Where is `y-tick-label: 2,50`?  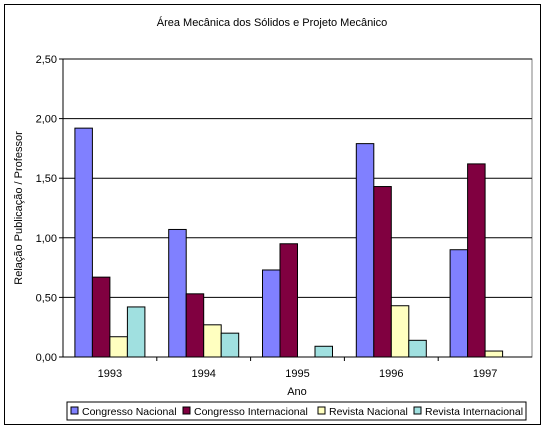
y-tick-label: 2,50 is located at coordinates (46, 60).